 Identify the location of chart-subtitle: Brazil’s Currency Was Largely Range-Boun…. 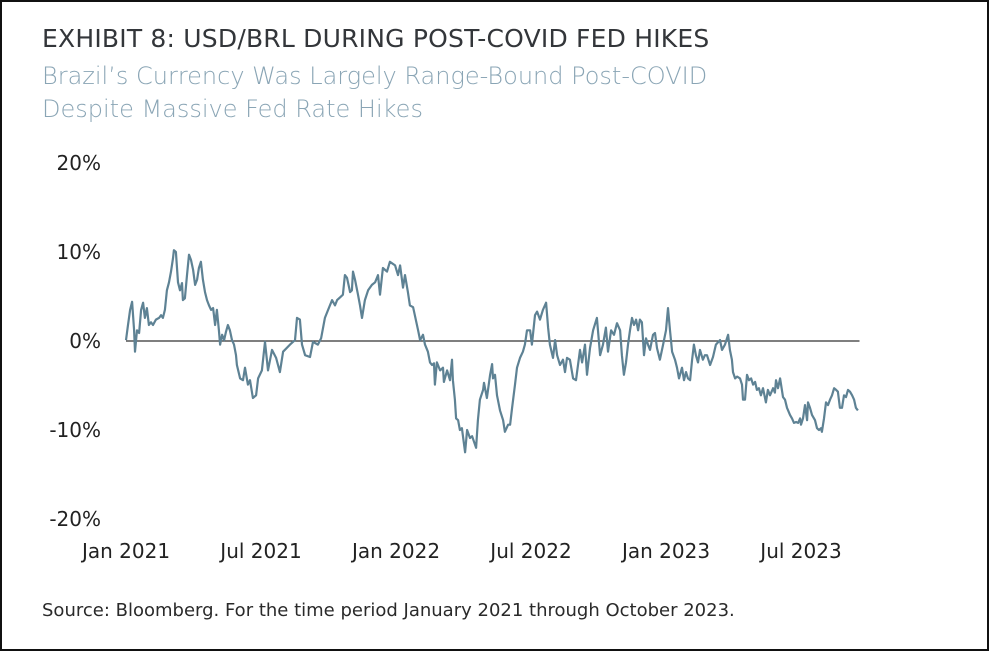
(374, 93).